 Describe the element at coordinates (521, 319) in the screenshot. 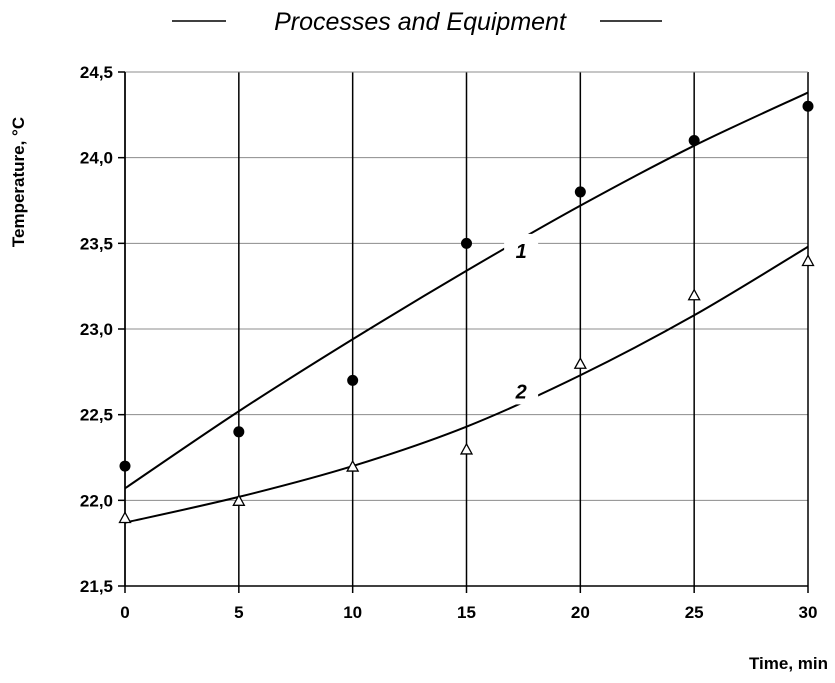

I see `curve-labels: 12` at that location.